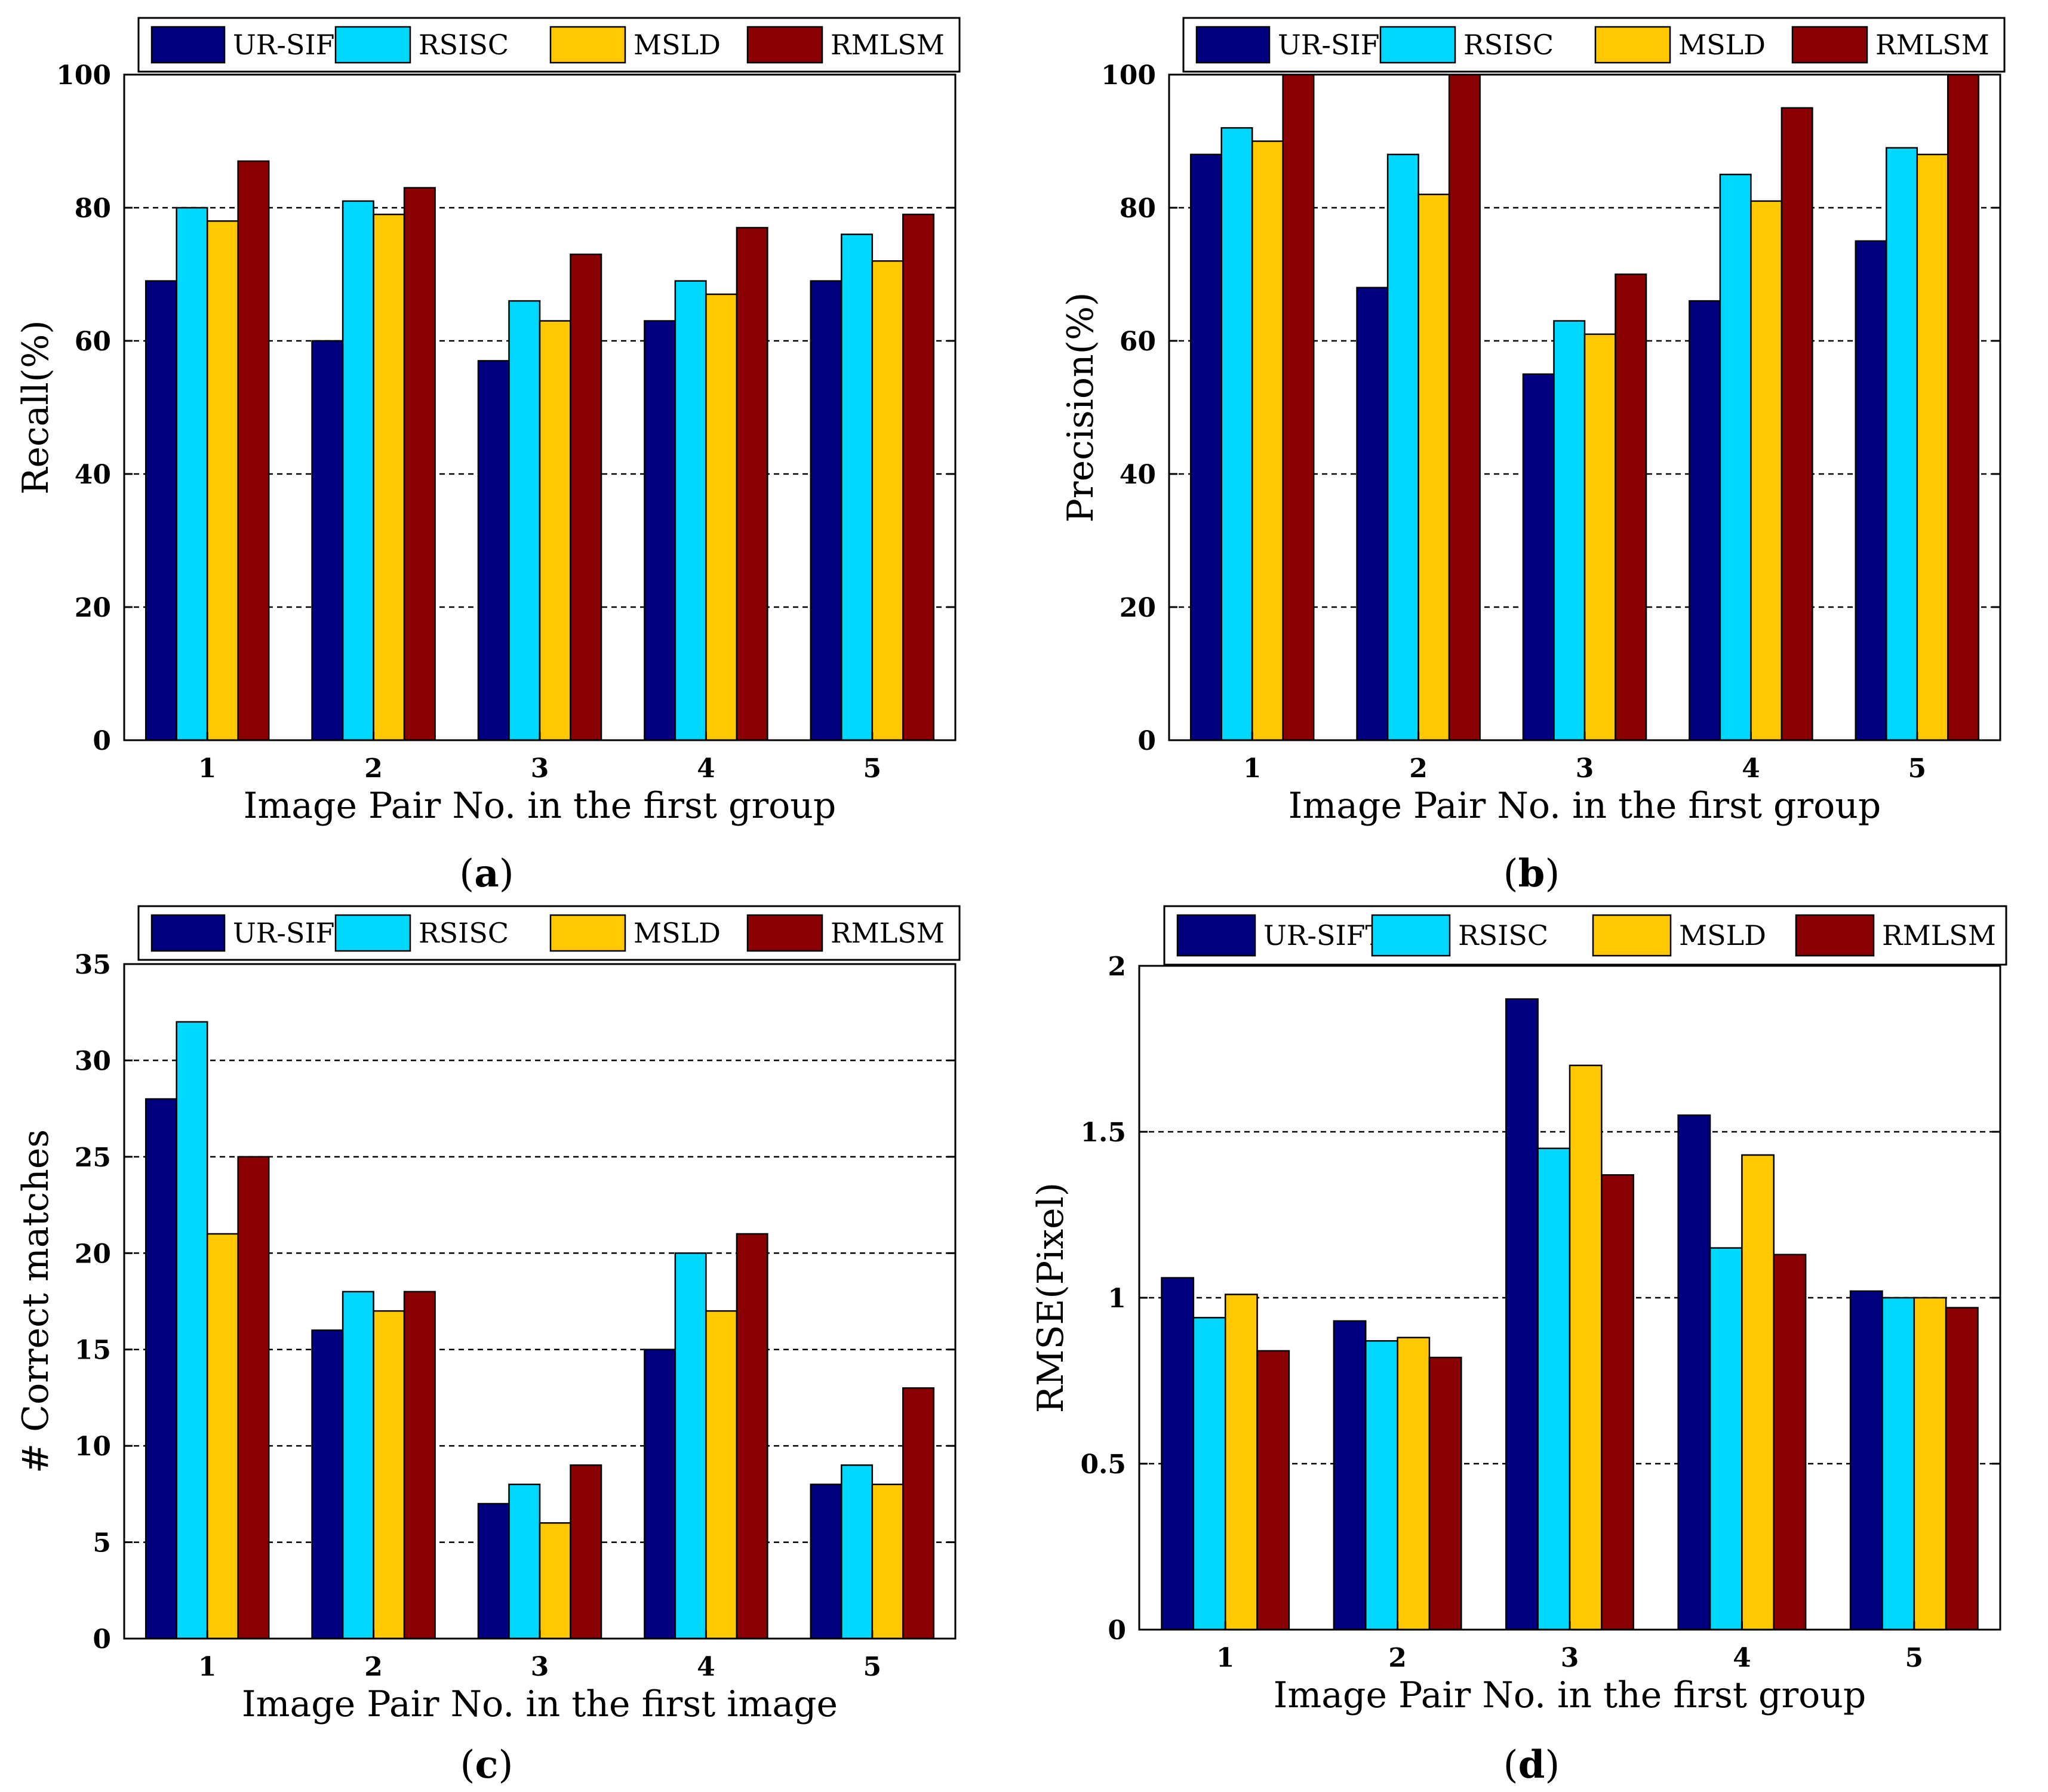 Image resolution: width=2048 pixels, height=1792 pixels. Describe the element at coordinates (872, 768) in the screenshot. I see `panel-a-xtick-label: 5` at that location.